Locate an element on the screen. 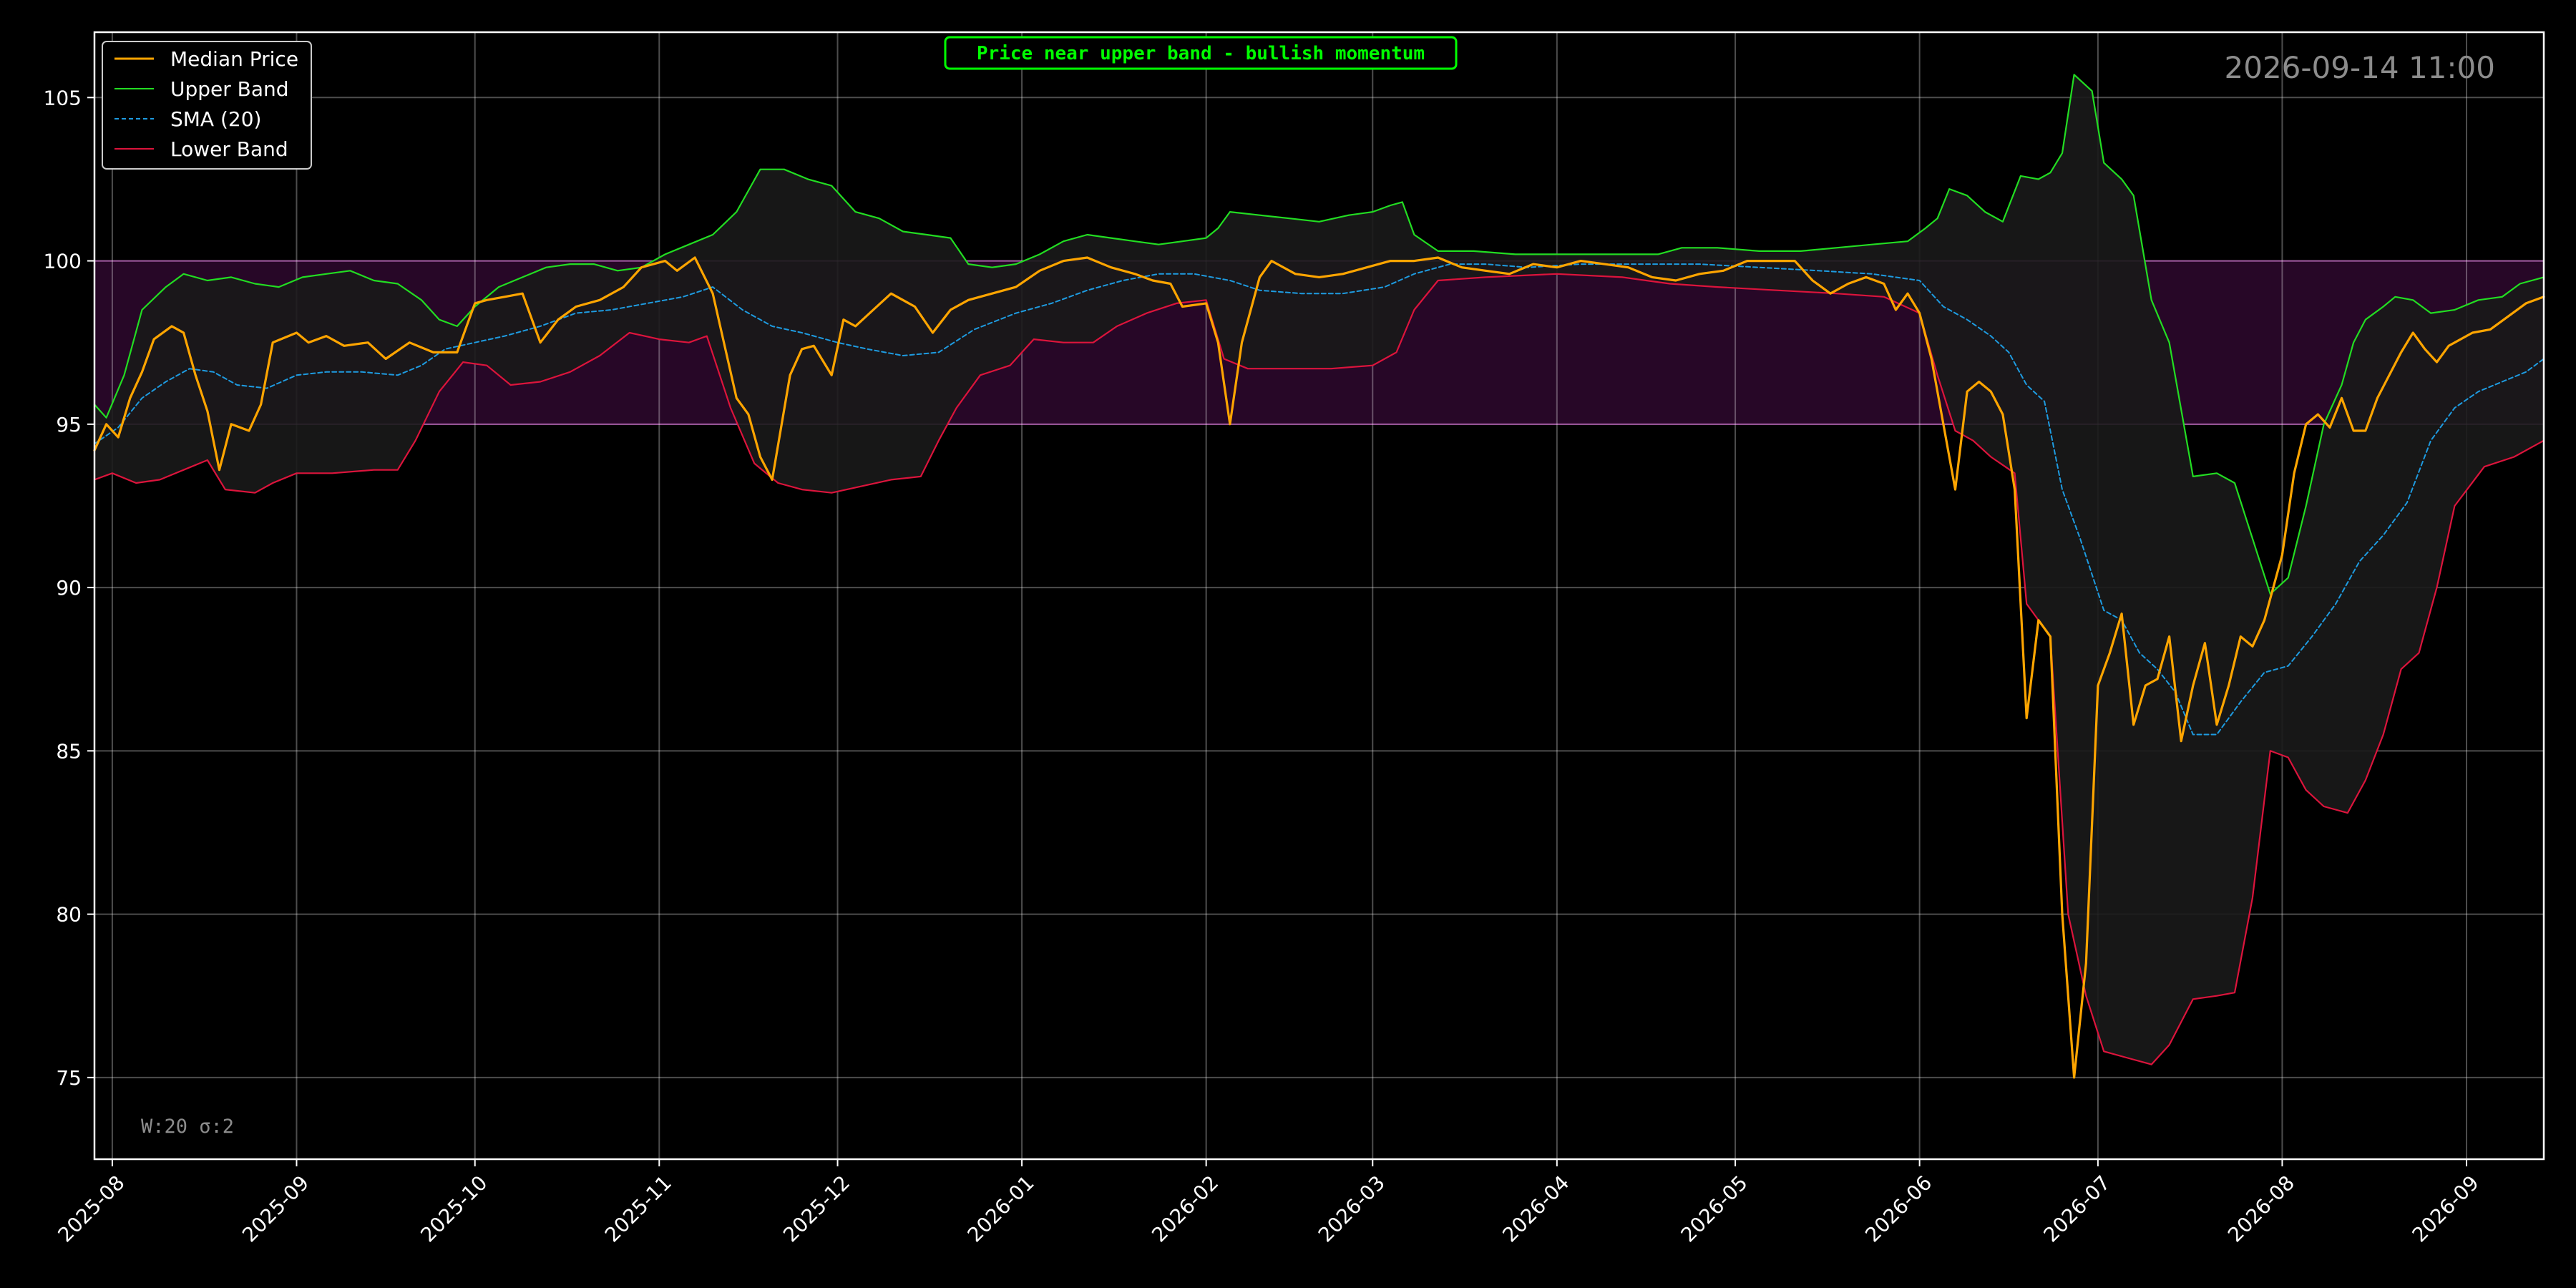 Image resolution: width=2576 pixels, height=1288 pixels. annotation-box is located at coordinates (1201, 53).